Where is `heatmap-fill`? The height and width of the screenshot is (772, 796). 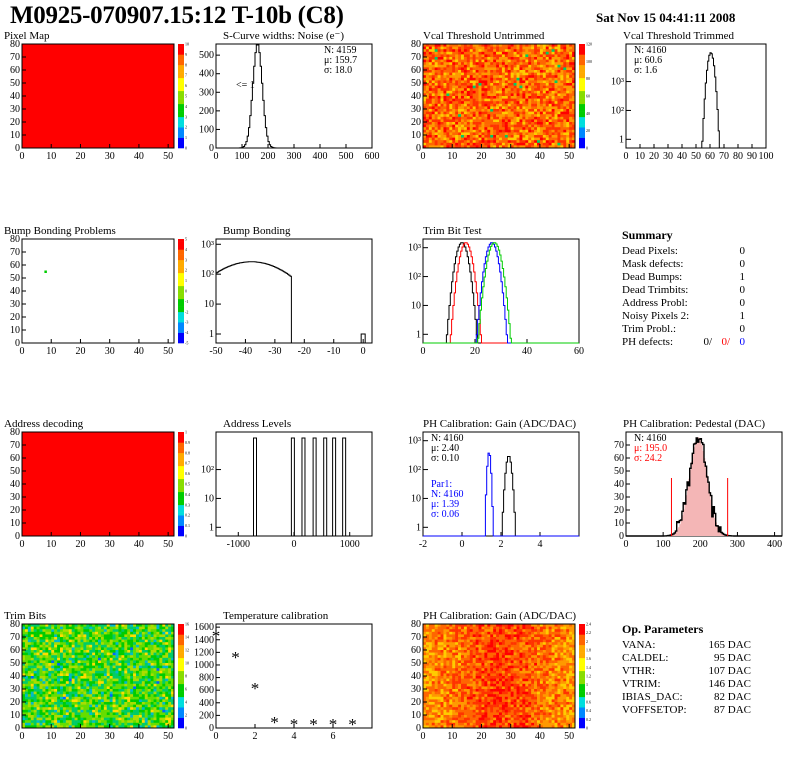
heatmap-fill is located at coordinates (98, 484).